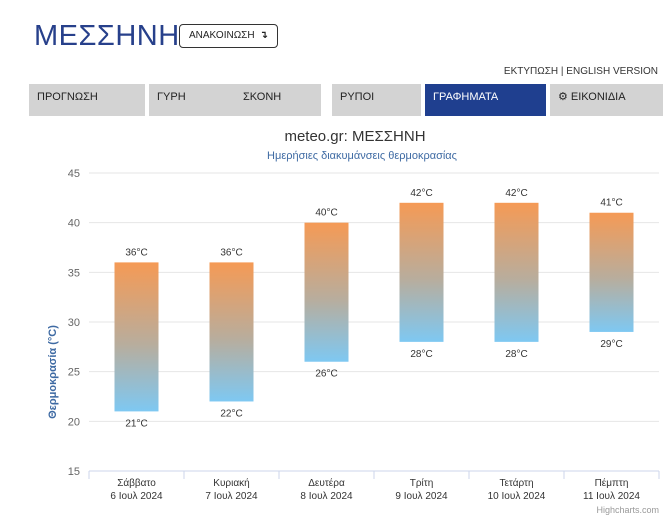 The height and width of the screenshot is (523, 672). What do you see at coordinates (598, 97) in the screenshot?
I see `tab-icons-label: ΕΙΚΟΝΙΔΙΑ` at bounding box center [598, 97].